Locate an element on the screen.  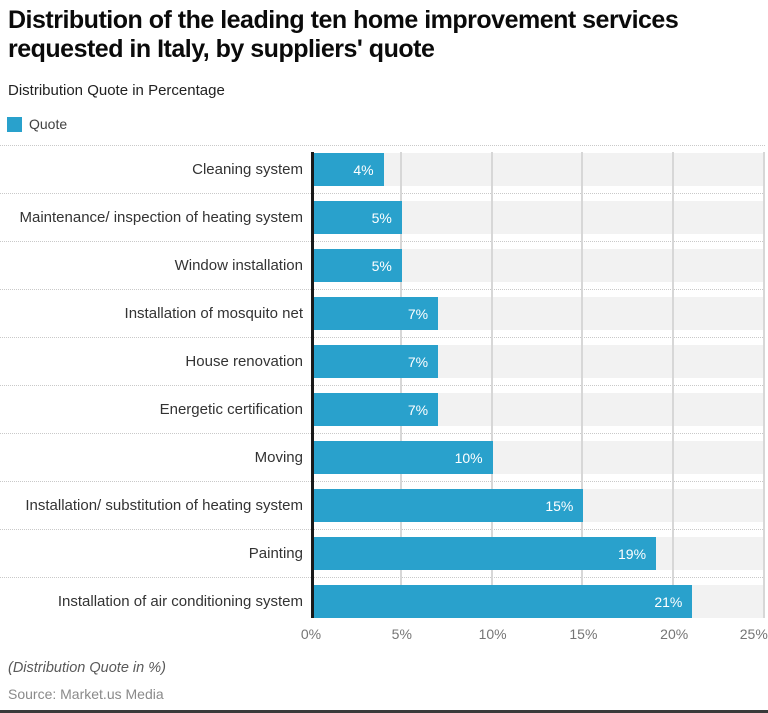
bar-house-renovation: 7% is located at coordinates (375, 361).